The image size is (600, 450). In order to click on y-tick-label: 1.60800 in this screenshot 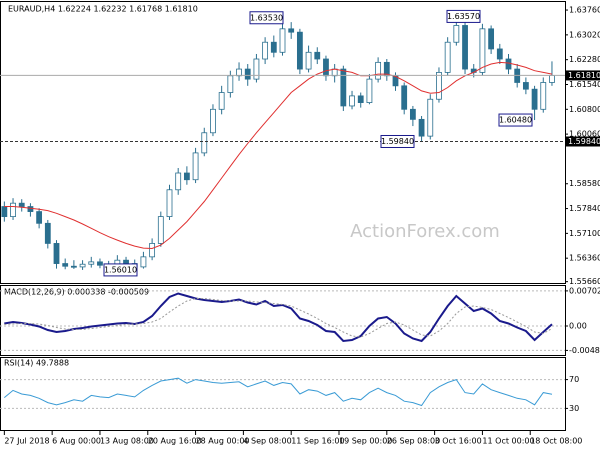, I will do `click(584, 109)`.